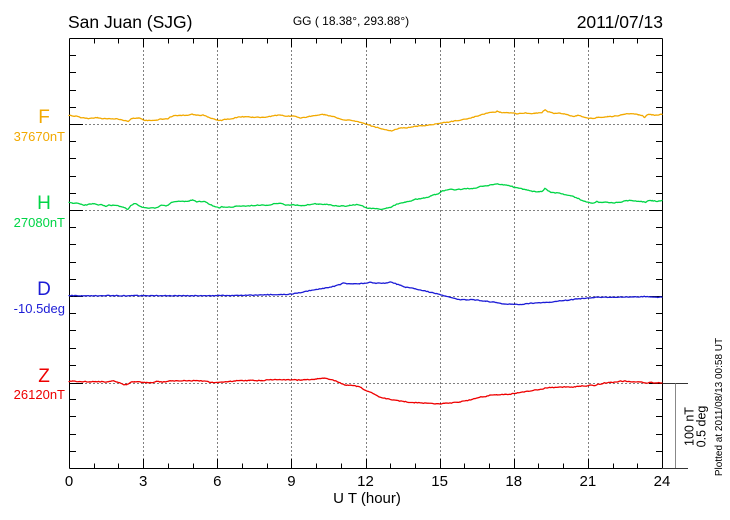 This screenshot has width=730, height=520. I want to click on x-axis-title: U T (hour), so click(367, 498).